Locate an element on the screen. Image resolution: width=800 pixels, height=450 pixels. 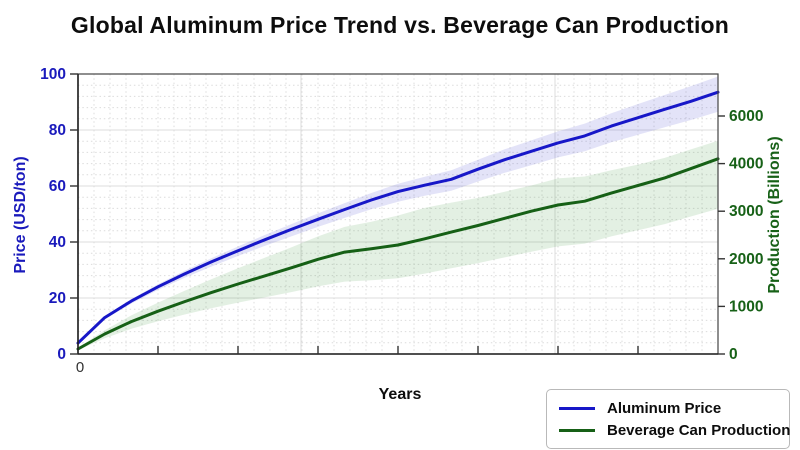
right-tick-label: 3000 is located at coordinates (746, 211).